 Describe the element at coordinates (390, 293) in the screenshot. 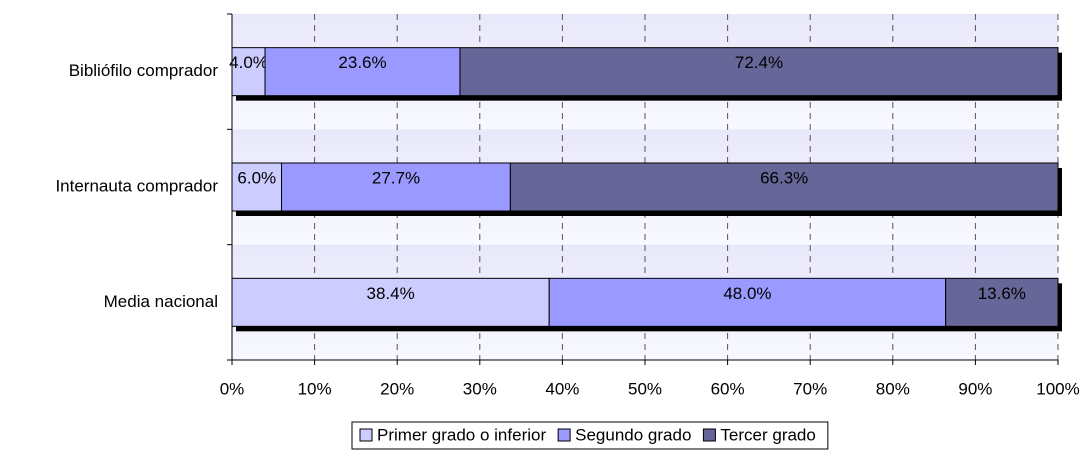

I see `data-label: 38.4%` at that location.